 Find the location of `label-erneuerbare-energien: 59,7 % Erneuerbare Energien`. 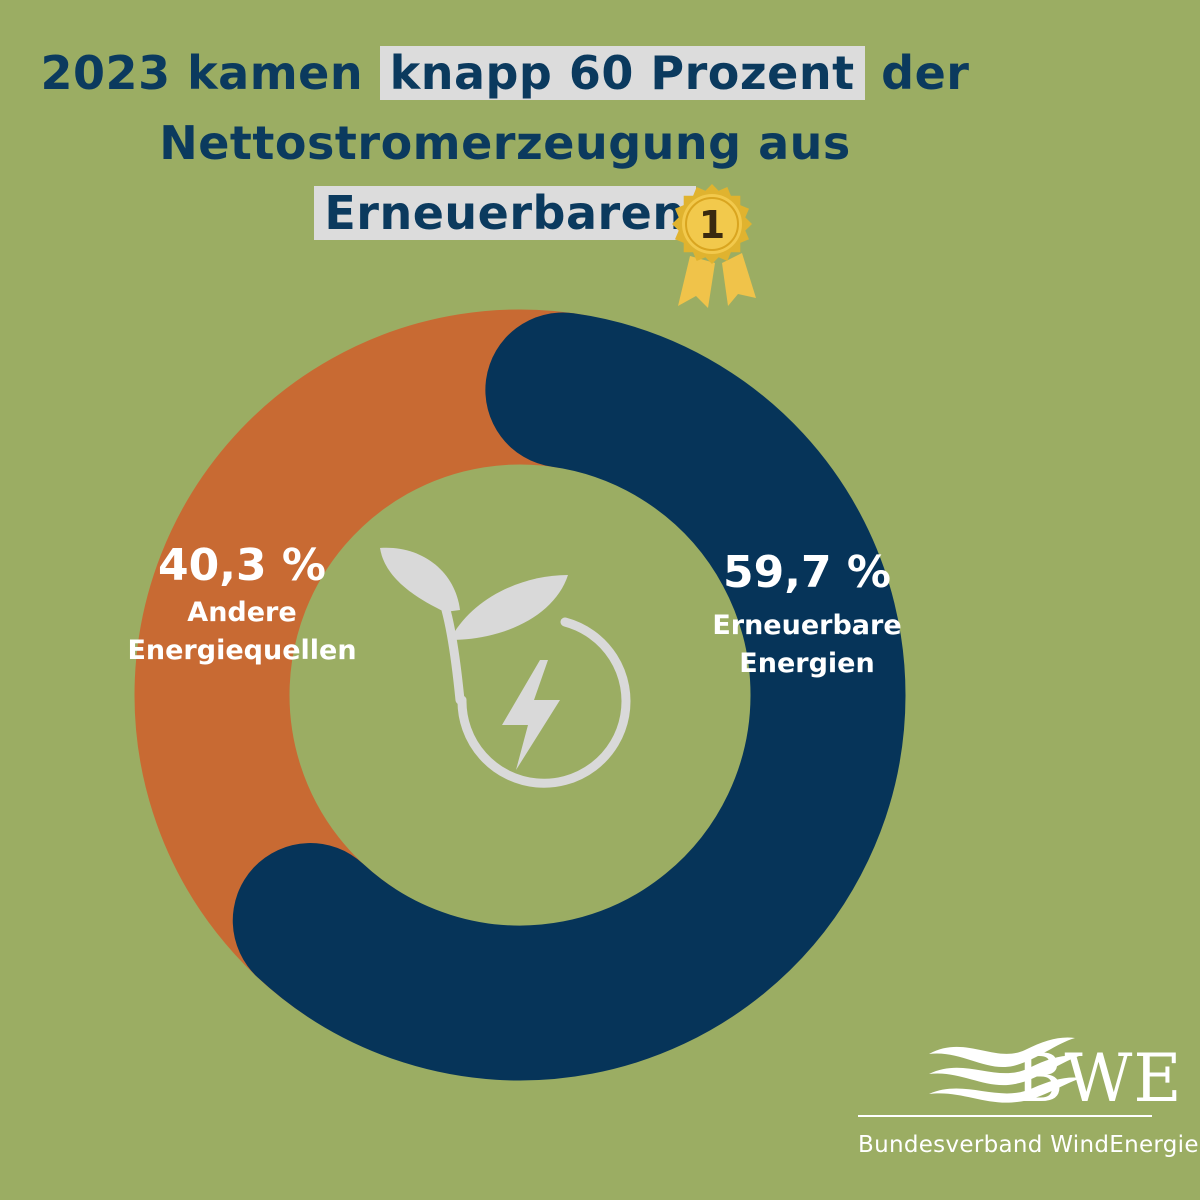

label-erneuerbare-energien: 59,7 % Erneuerbare Energien is located at coordinates (807, 614).